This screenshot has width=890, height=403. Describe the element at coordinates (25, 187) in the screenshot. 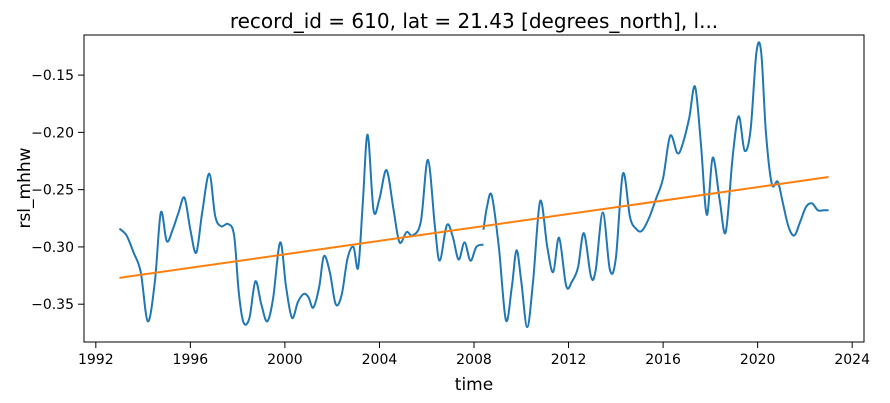

I see `y-axis-label: rsl_mhhw` at that location.